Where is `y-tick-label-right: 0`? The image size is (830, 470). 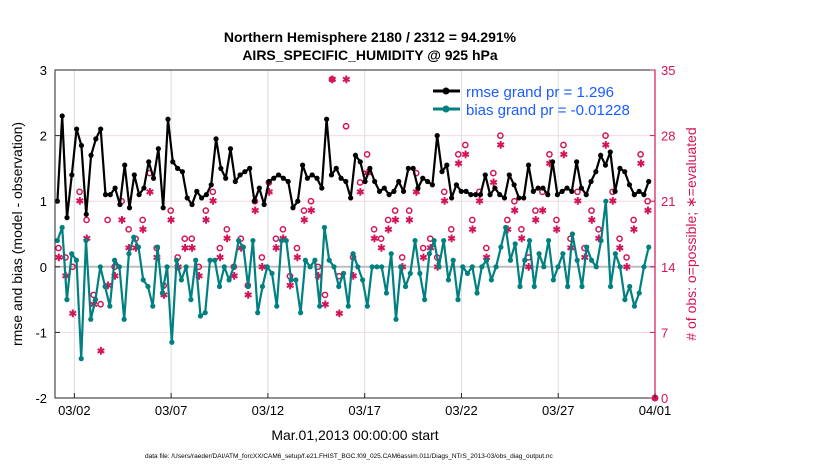 y-tick-label-right: 0 is located at coordinates (664, 398).